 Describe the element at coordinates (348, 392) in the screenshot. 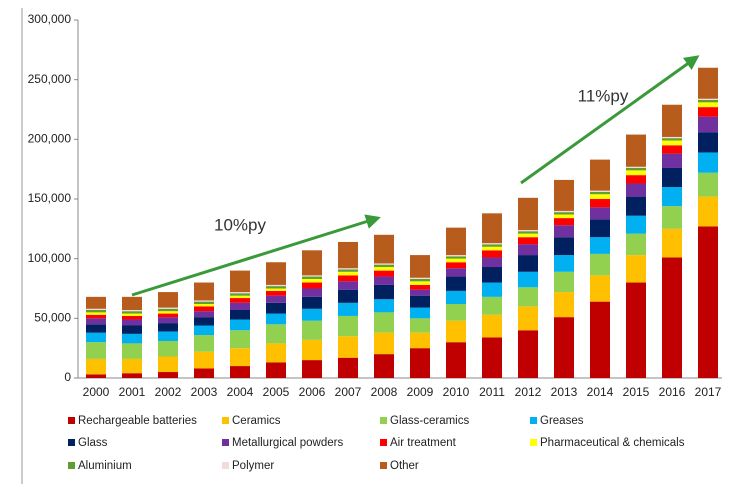

I see `x-tick-label: 2007` at that location.